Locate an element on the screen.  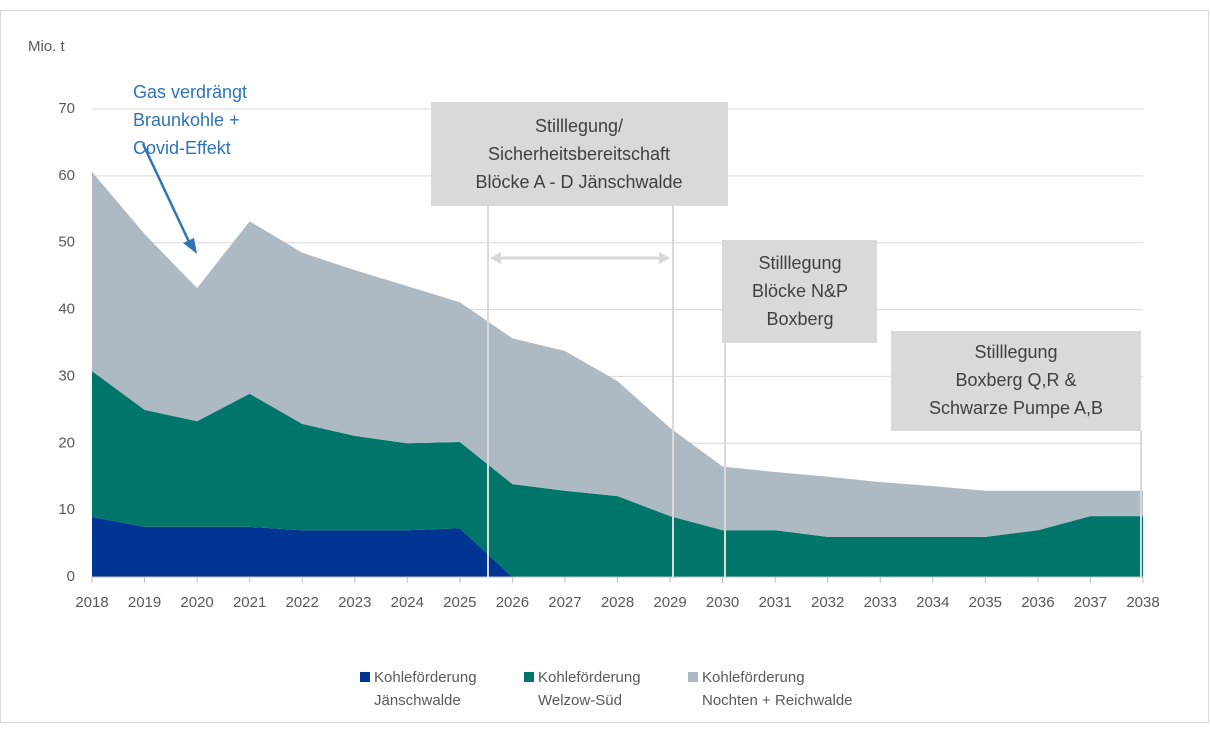
y-tick-label: 50 is located at coordinates (66, 242).